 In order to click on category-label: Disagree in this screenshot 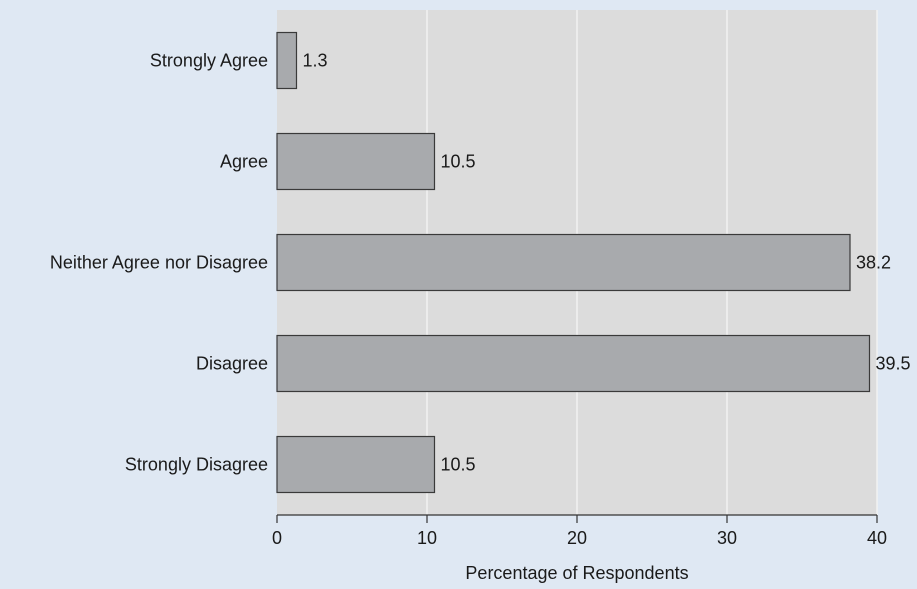, I will do `click(232, 364)`.